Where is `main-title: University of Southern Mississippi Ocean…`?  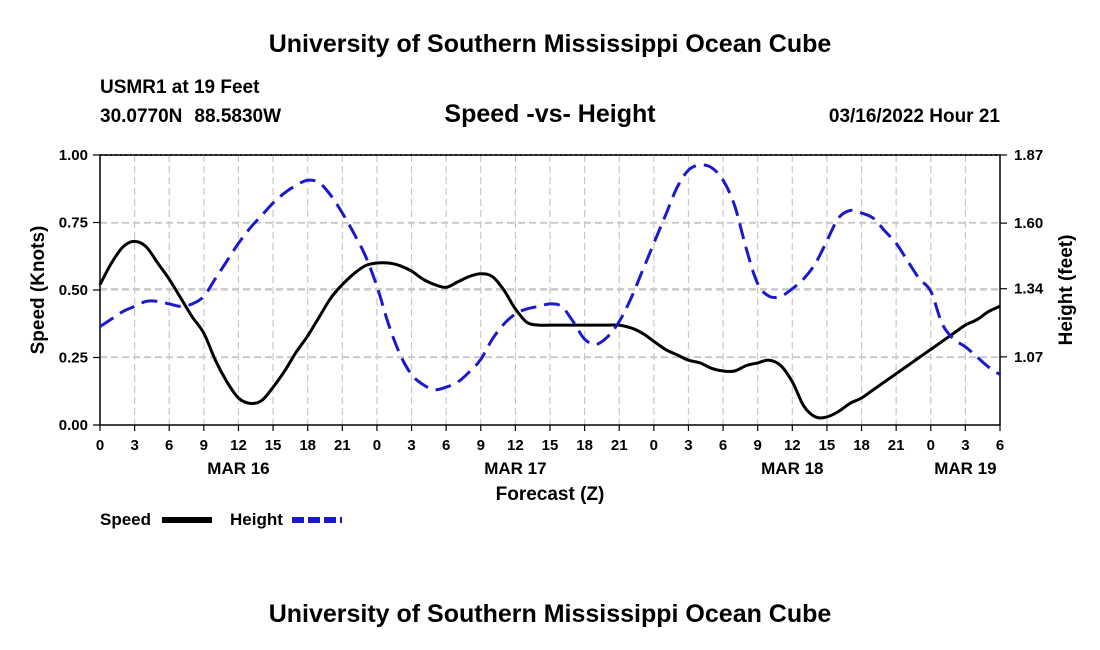 main-title: University of Southern Mississippi Ocean… is located at coordinates (550, 44).